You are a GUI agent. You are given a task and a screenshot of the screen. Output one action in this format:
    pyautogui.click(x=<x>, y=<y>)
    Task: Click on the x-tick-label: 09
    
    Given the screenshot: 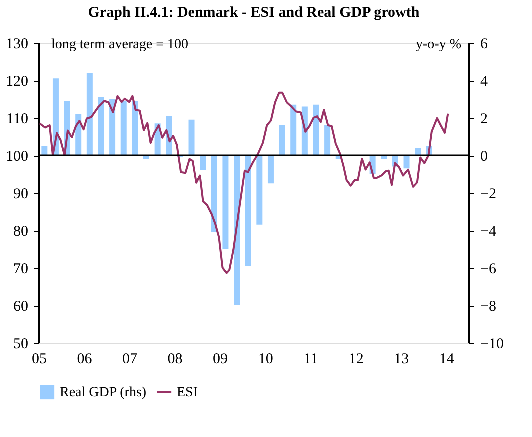 What is the action you would take?
    pyautogui.click(x=220, y=360)
    